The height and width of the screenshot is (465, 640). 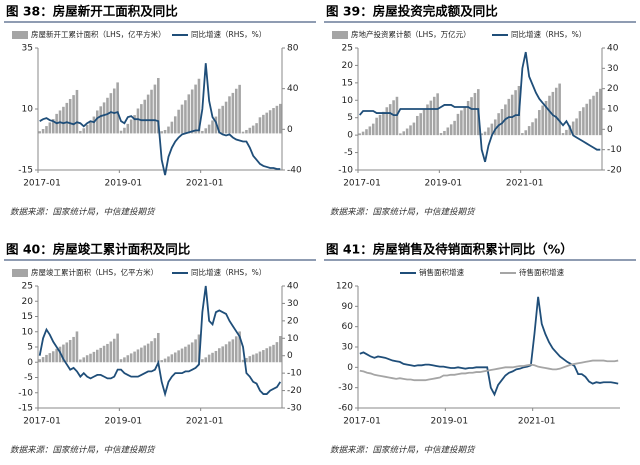 What do you see at coordinates (350, 368) in the screenshot?
I see `y-tick-label: 0` at bounding box center [350, 368].